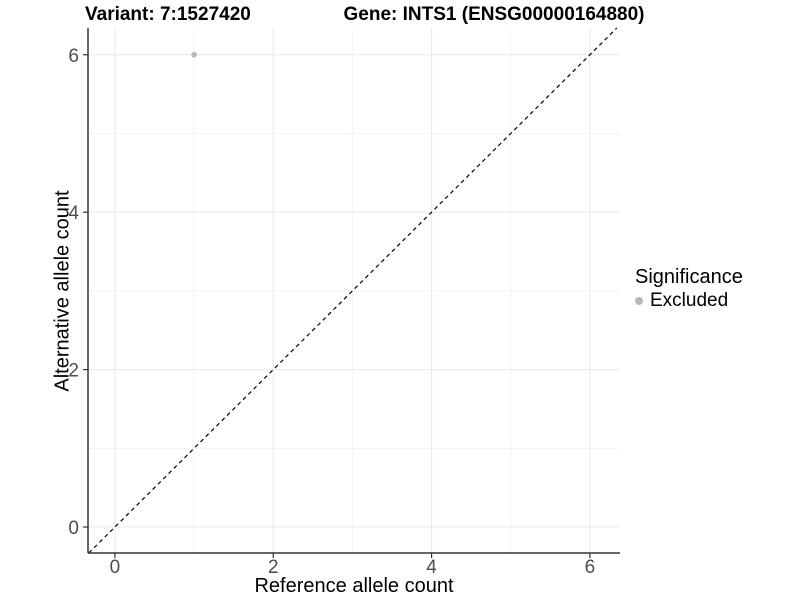 The image size is (800, 600). Describe the element at coordinates (115, 567) in the screenshot. I see `x-tick-label: 0` at that location.